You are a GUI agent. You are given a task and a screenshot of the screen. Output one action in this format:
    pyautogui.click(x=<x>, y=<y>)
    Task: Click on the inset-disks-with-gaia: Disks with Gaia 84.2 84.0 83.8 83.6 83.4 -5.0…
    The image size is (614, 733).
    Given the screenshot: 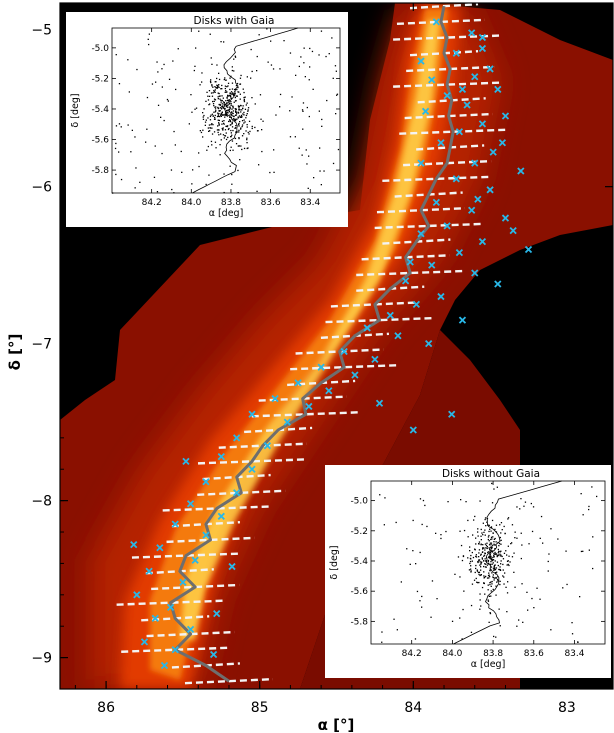 What is the action you would take?
    pyautogui.click(x=207, y=119)
    